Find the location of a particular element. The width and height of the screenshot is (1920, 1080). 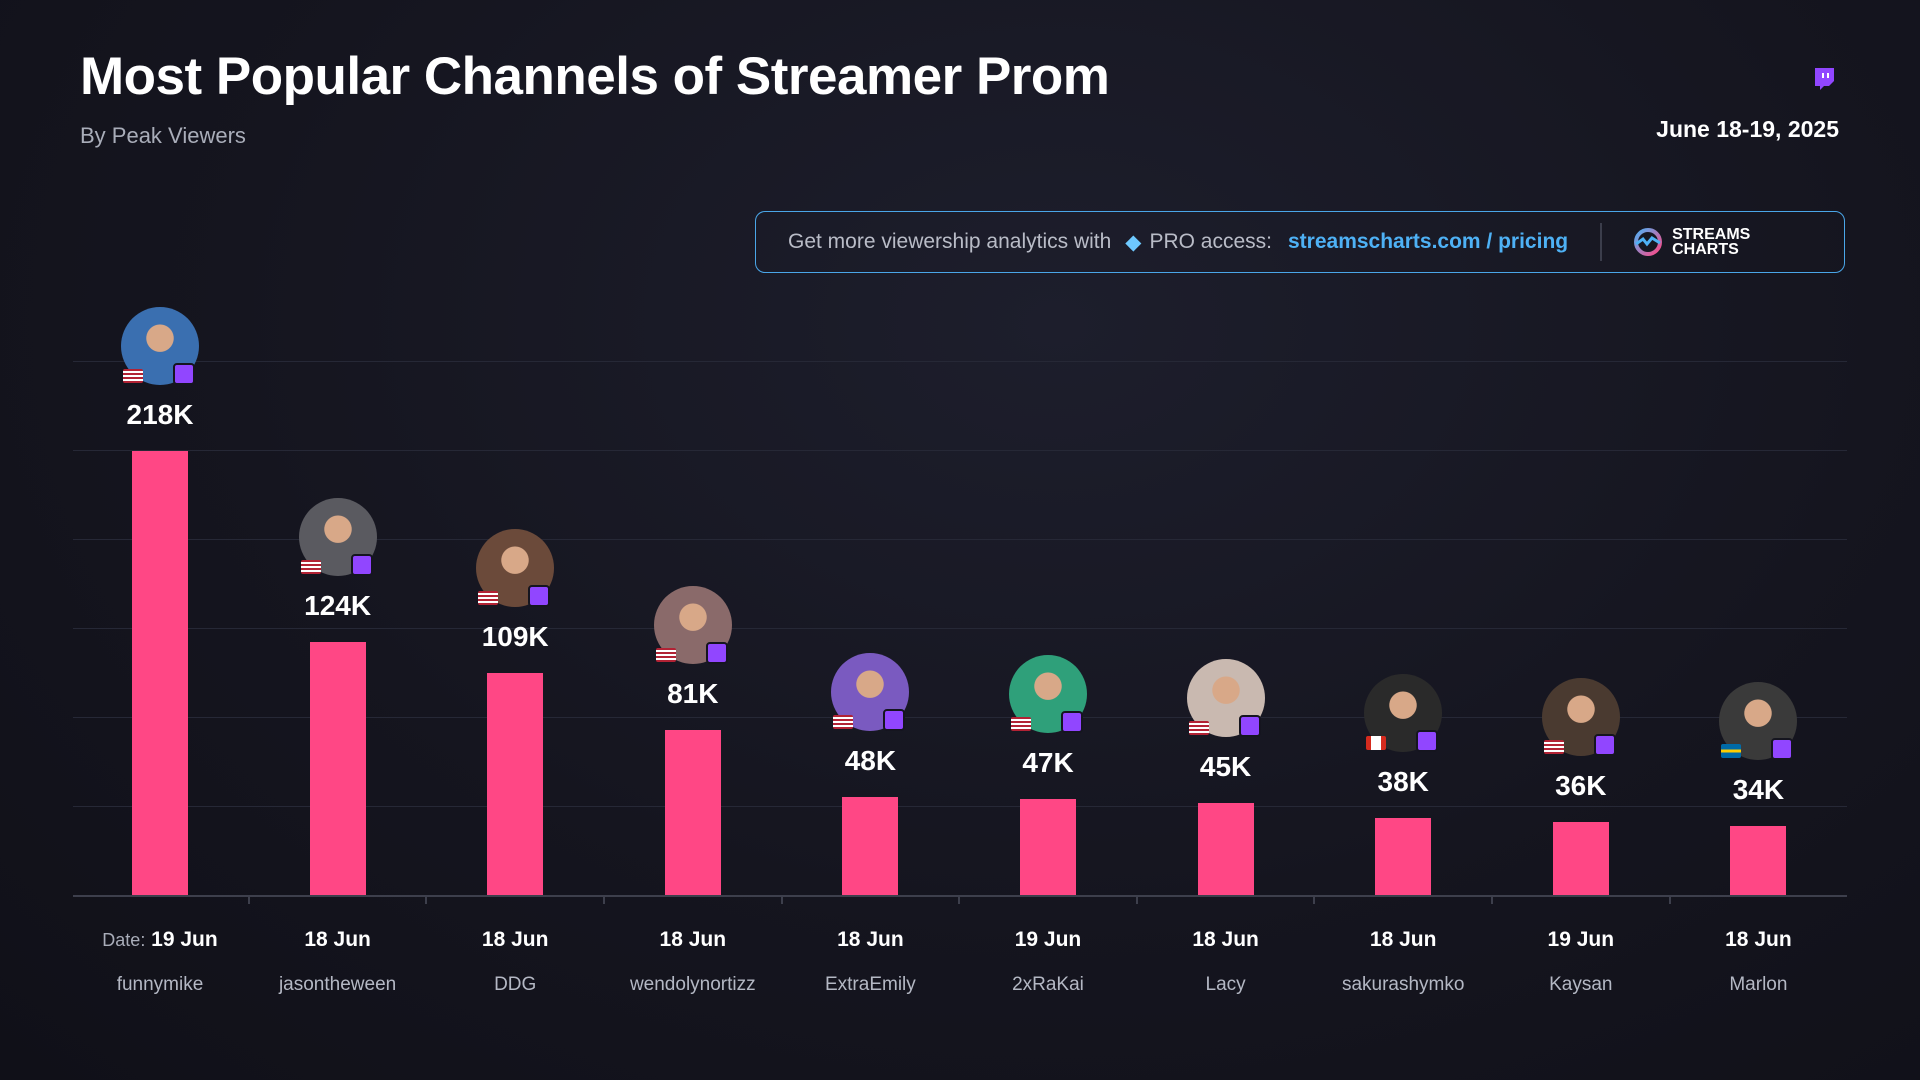

value-label: 36K is located at coordinates (1581, 785).